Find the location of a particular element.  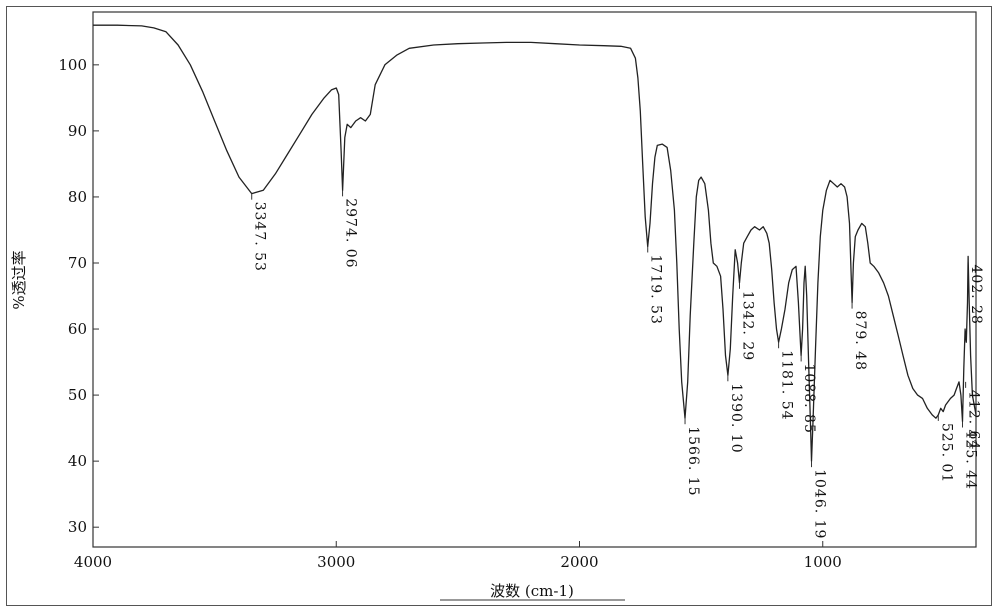

peak-label: 1566. 15 is located at coordinates (693, 461).